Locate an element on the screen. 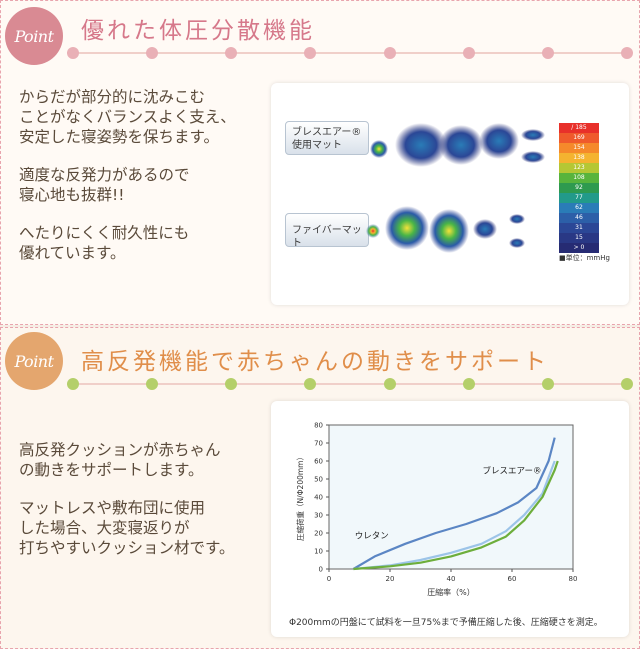 This screenshot has width=640, height=649. y-tick-label: 50 is located at coordinates (318, 480).